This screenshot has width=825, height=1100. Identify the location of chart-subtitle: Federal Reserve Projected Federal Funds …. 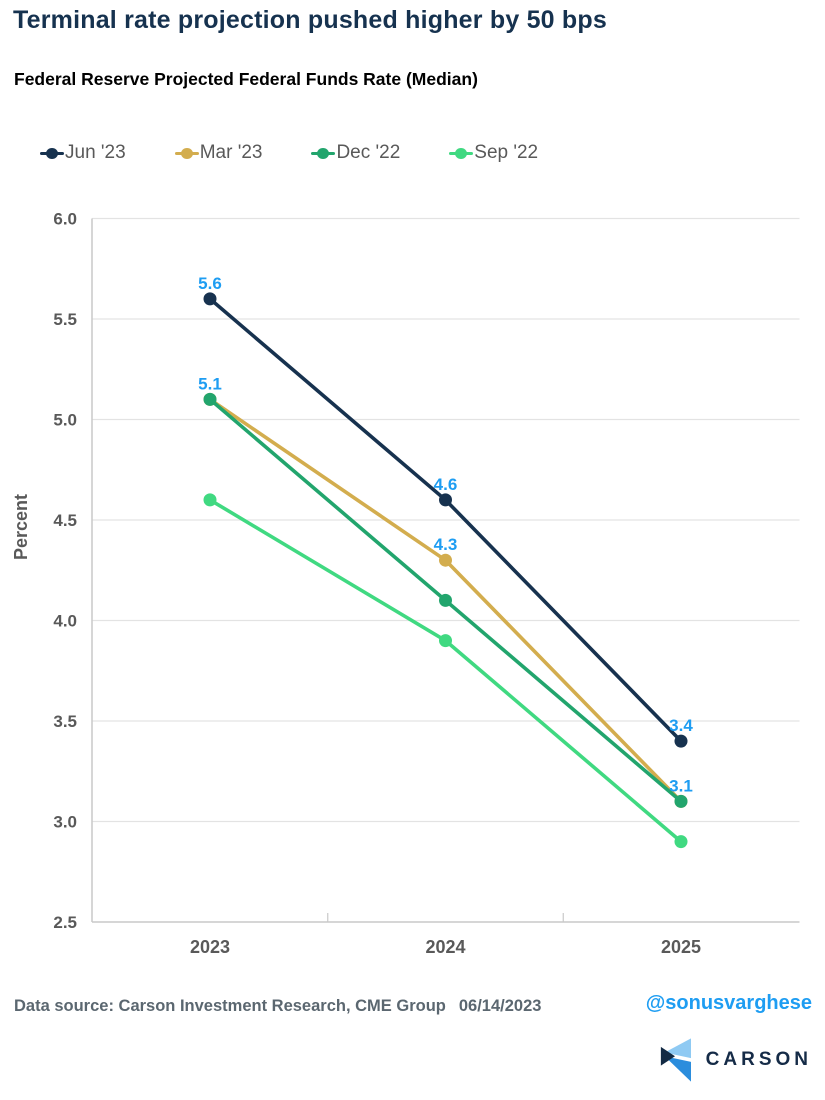
(246, 79).